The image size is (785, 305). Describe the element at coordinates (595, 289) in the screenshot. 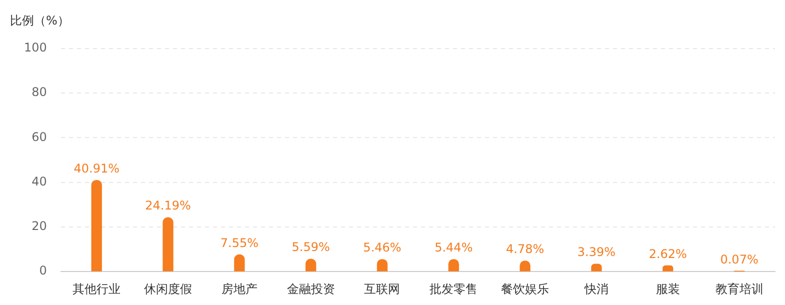

I see `x-tick-label: 快消` at that location.